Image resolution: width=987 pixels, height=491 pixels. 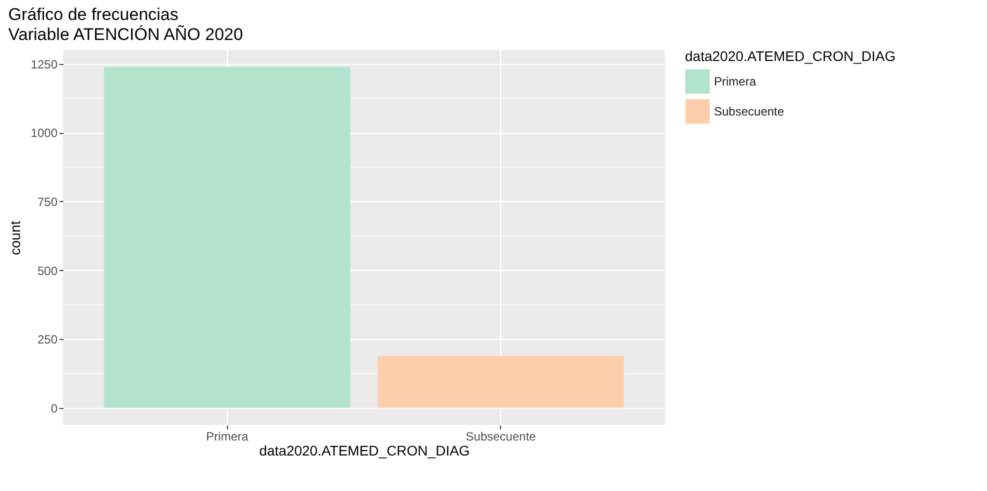 I want to click on y-axis-title: count, so click(x=14, y=238).